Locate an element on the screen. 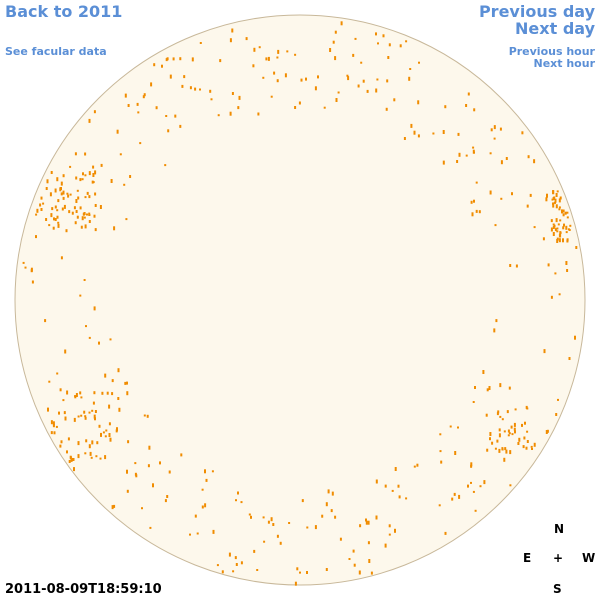 Image resolution: width=600 pixels, height=600 pixels. previous-day-link: Previous day is located at coordinates (536, 11).